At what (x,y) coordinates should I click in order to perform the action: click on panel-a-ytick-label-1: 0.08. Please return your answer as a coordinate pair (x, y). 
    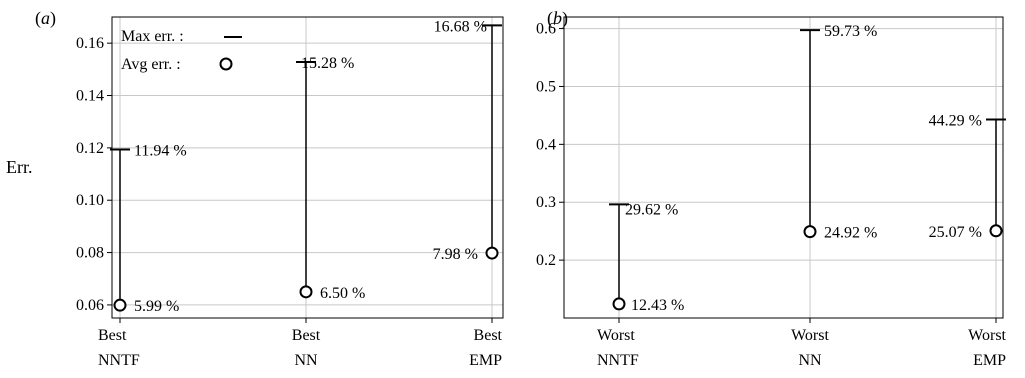
    Looking at the image, I should click on (90, 253).